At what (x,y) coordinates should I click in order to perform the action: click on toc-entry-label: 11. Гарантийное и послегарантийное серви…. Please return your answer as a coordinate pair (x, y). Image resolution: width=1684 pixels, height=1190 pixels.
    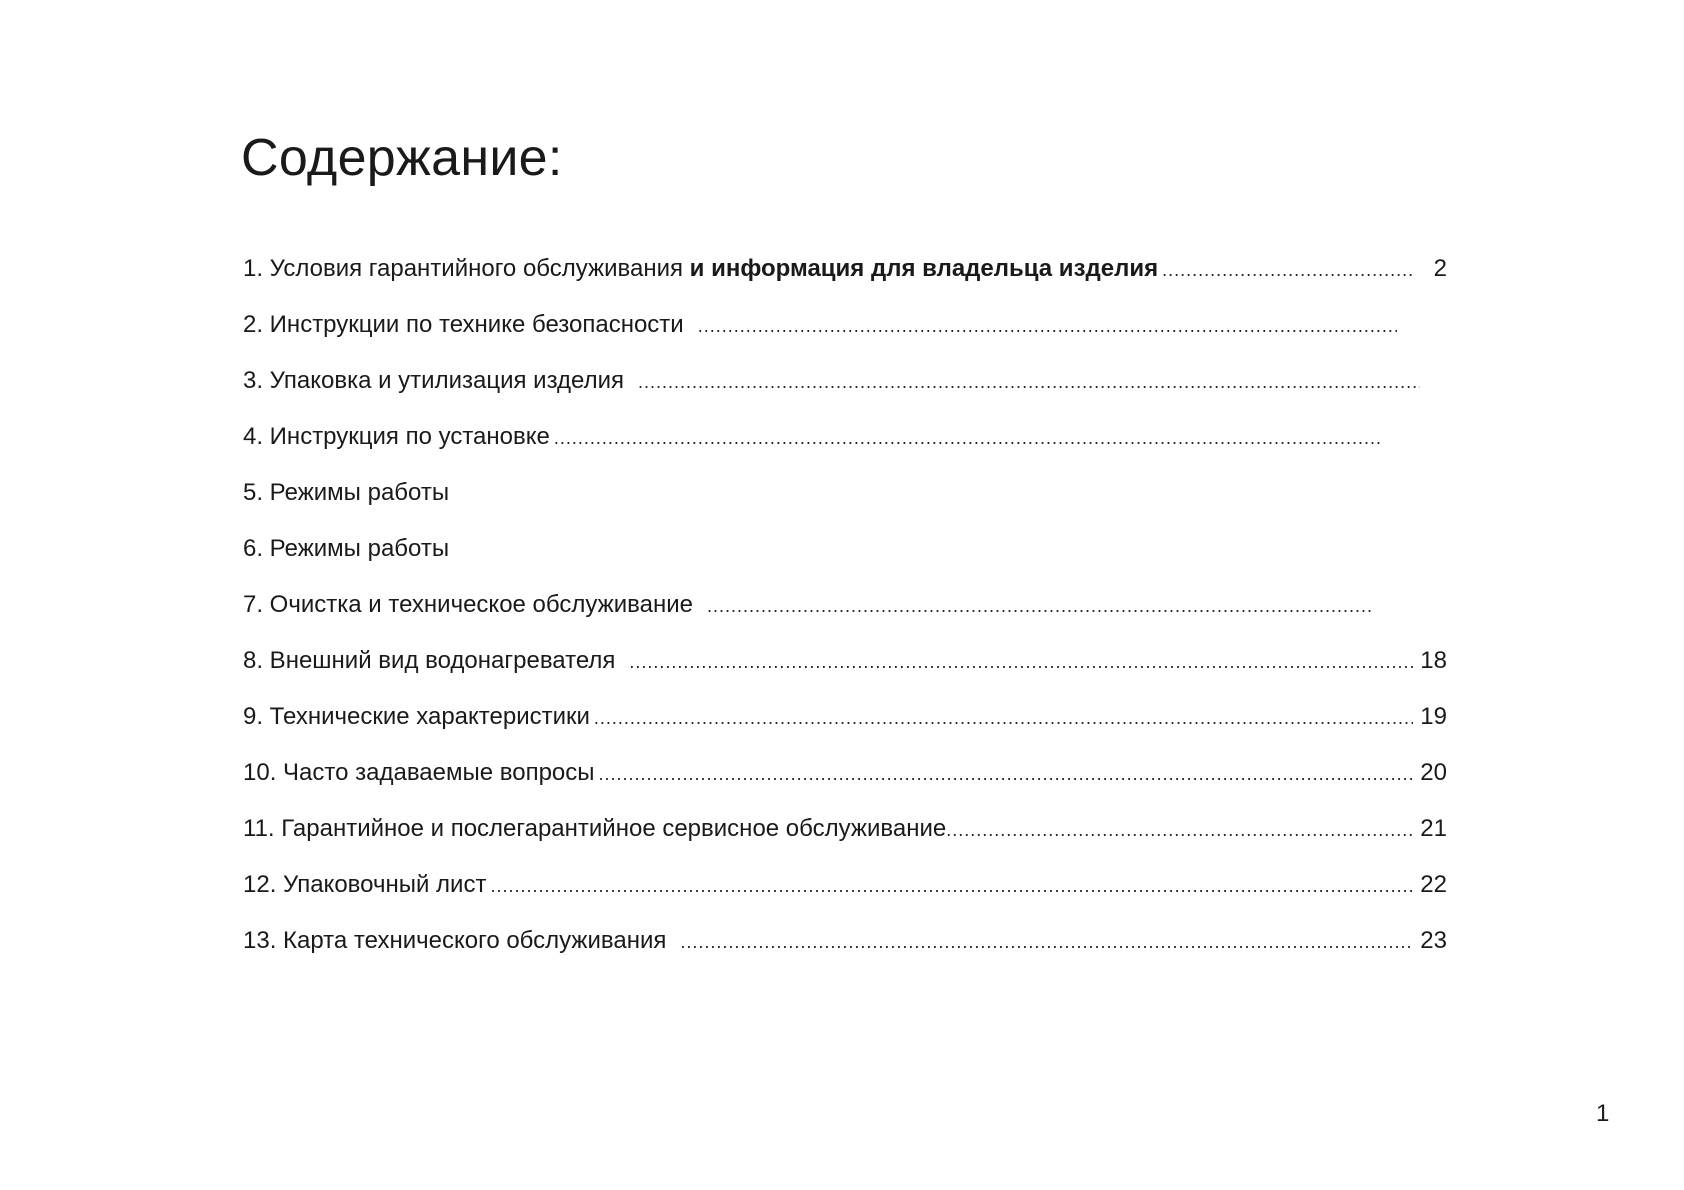
    Looking at the image, I should click on (595, 828).